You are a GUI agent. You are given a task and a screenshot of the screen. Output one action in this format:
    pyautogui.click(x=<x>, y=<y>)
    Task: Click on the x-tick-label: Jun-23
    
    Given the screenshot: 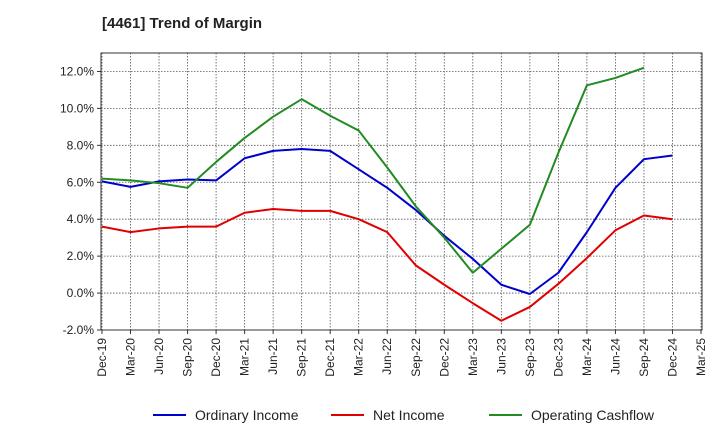 What is the action you would take?
    pyautogui.click(x=501, y=356)
    